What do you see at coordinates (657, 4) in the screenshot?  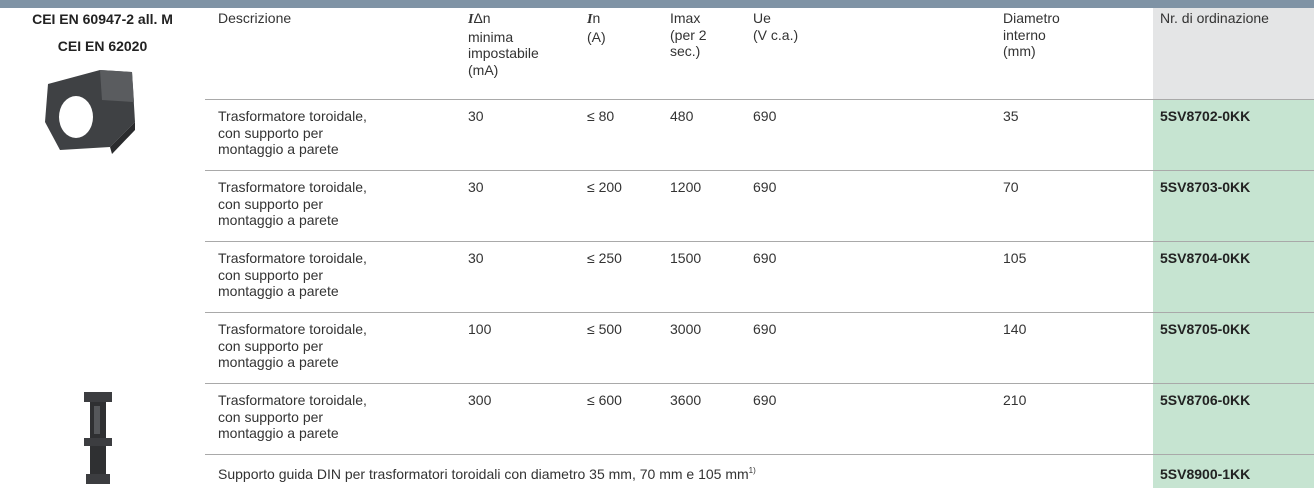 I see `top-bar` at bounding box center [657, 4].